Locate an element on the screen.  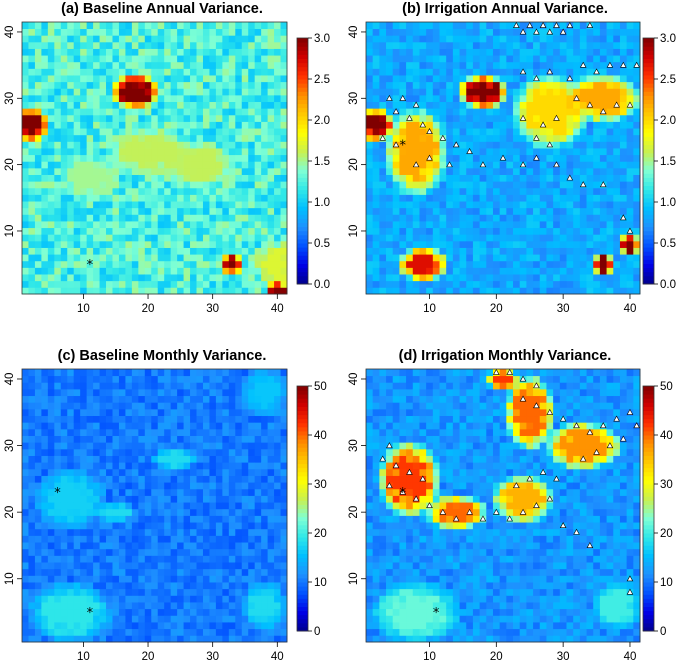
location-marker: * is located at coordinates (90, 265).